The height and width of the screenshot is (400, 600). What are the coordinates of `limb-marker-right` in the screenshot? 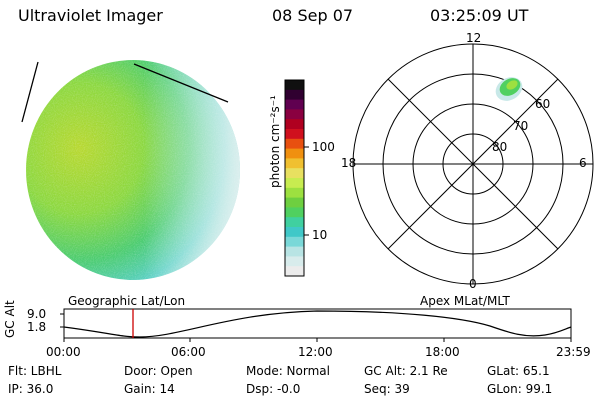 It's located at (181, 83).